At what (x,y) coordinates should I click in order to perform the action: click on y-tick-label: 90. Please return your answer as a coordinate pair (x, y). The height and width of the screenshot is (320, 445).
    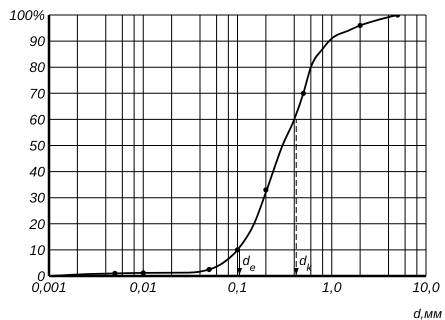
    Looking at the image, I should click on (37, 41).